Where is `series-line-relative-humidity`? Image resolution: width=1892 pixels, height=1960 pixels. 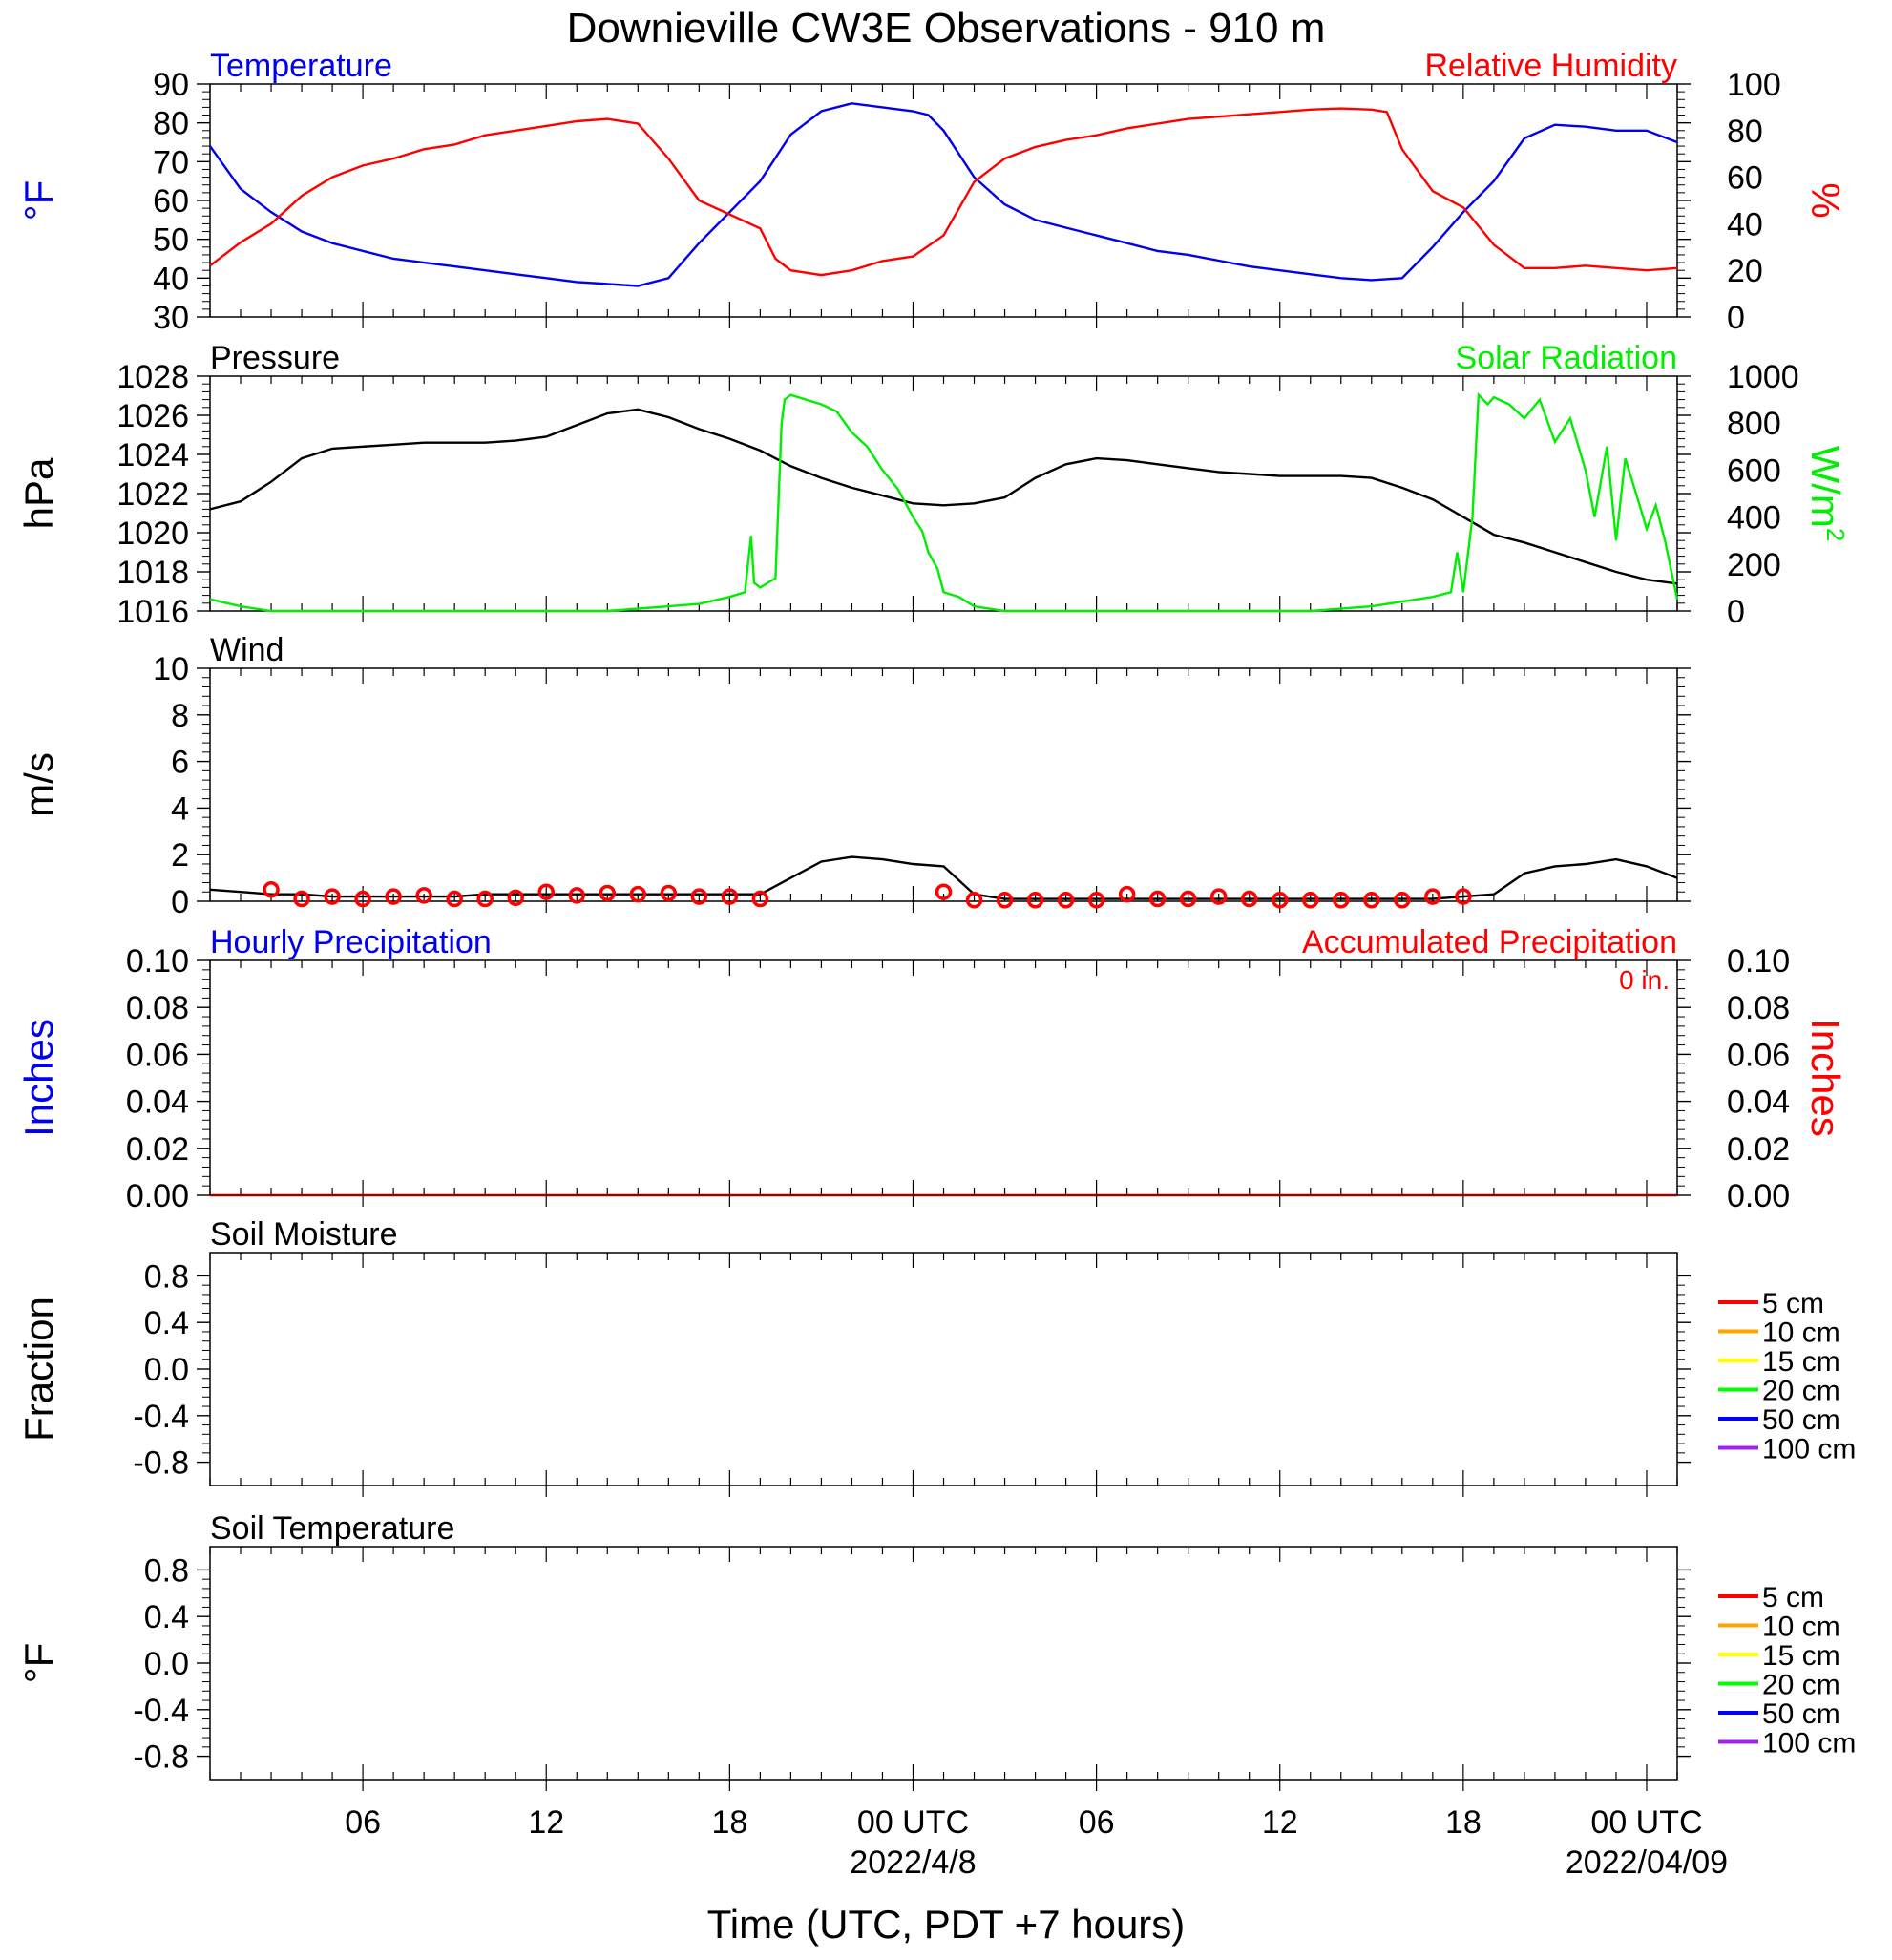
series-line-relative-humidity is located at coordinates (943, 192).